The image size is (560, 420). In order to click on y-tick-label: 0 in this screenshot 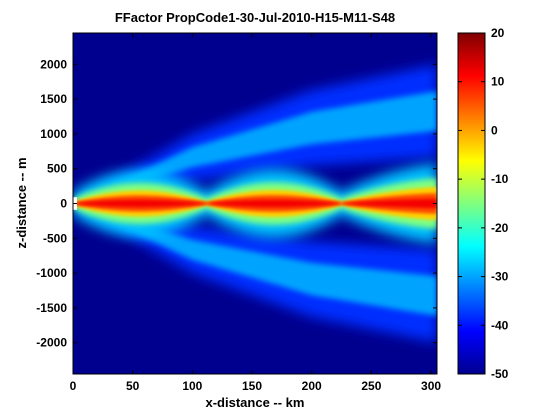, I will do `click(63, 204)`.